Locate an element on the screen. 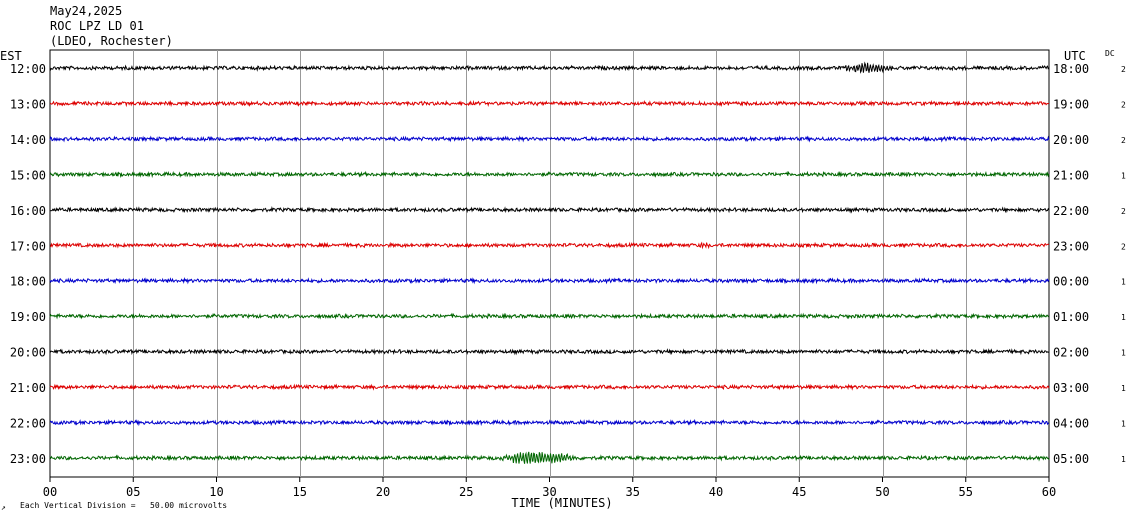 The height and width of the screenshot is (519, 1130). x-tick-label-50: 50 is located at coordinates (882, 492).